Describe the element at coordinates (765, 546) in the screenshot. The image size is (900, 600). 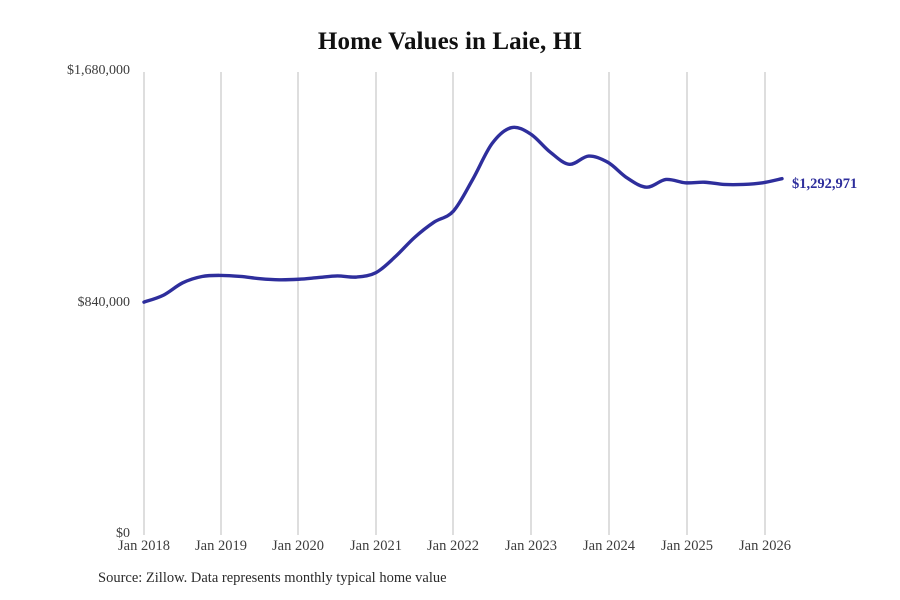
I see `x-axis-tick-label: Jan 2026` at that location.